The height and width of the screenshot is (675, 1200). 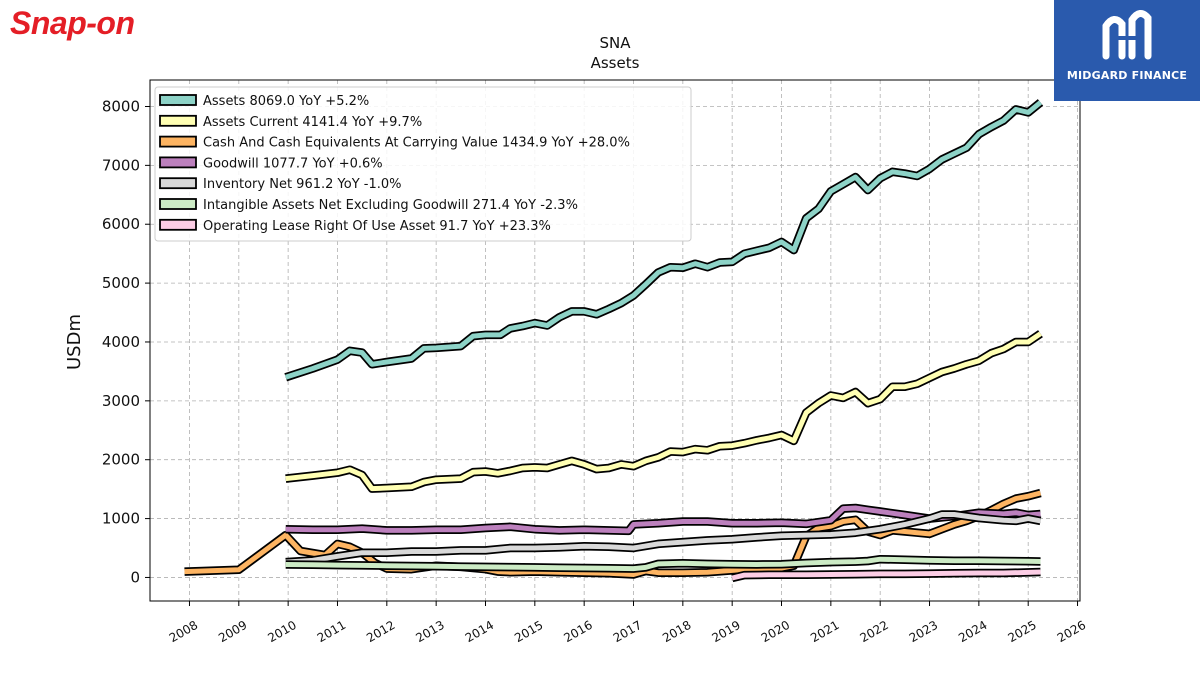 What do you see at coordinates (121, 106) in the screenshot?
I see `y-tick-label: 8000` at bounding box center [121, 106].